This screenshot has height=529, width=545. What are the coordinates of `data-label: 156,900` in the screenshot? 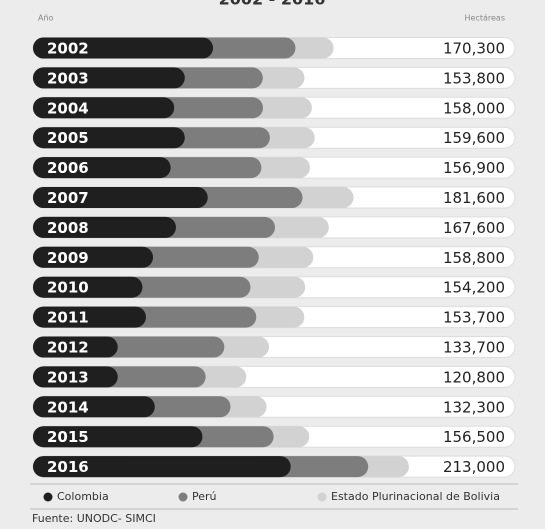 It's located at (474, 168).